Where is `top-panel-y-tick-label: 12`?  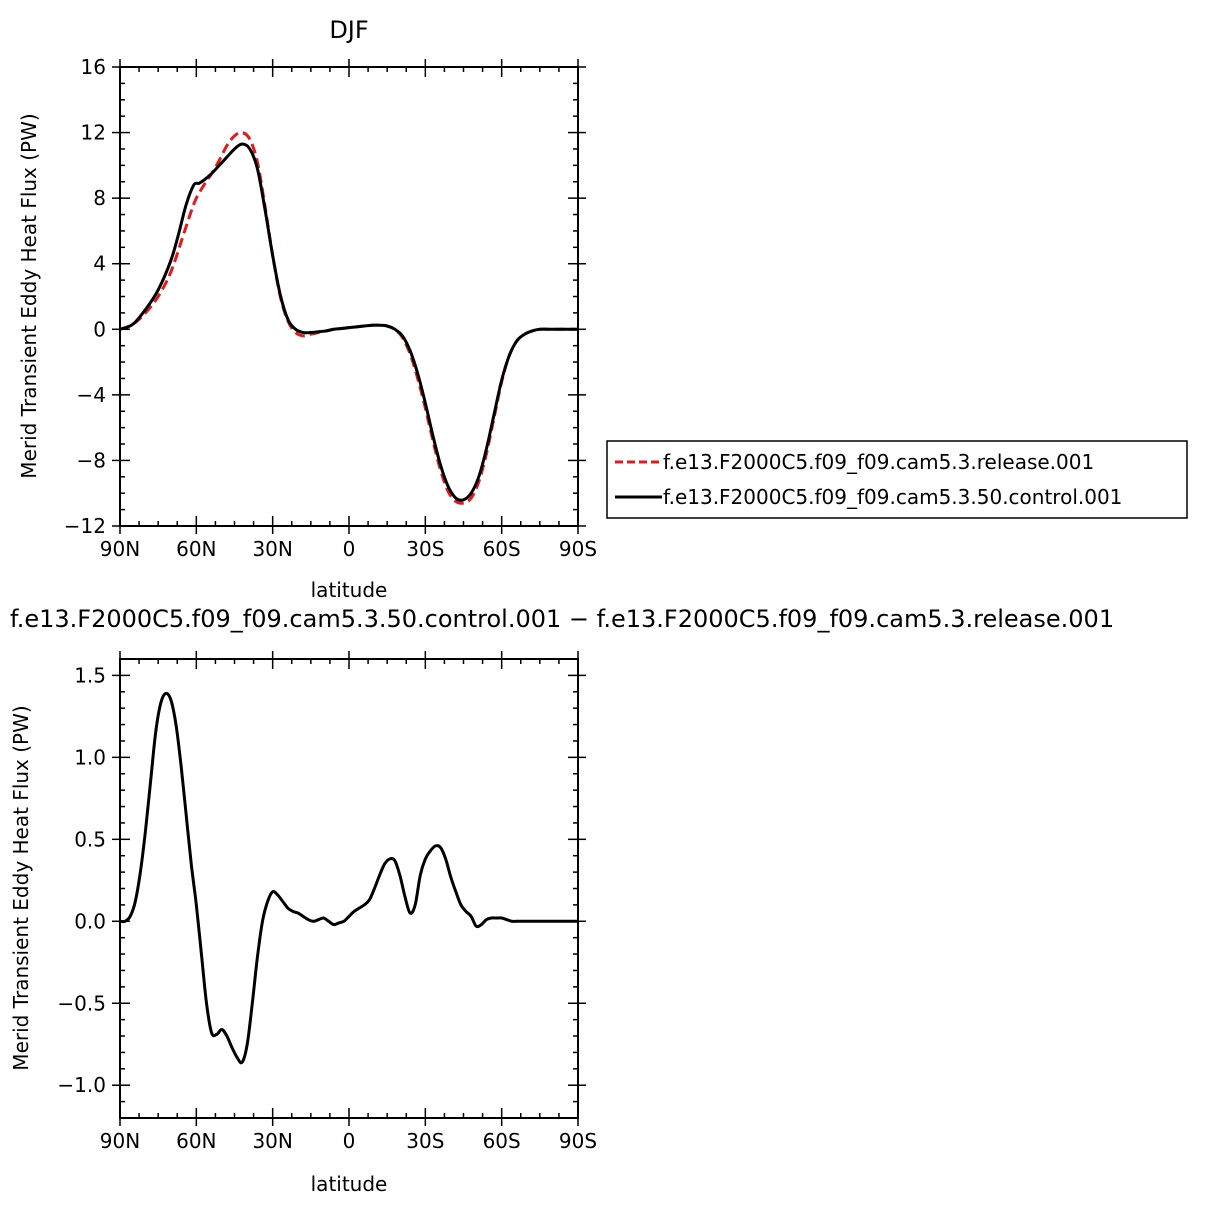 top-panel-y-tick-label: 12 is located at coordinates (93, 133).